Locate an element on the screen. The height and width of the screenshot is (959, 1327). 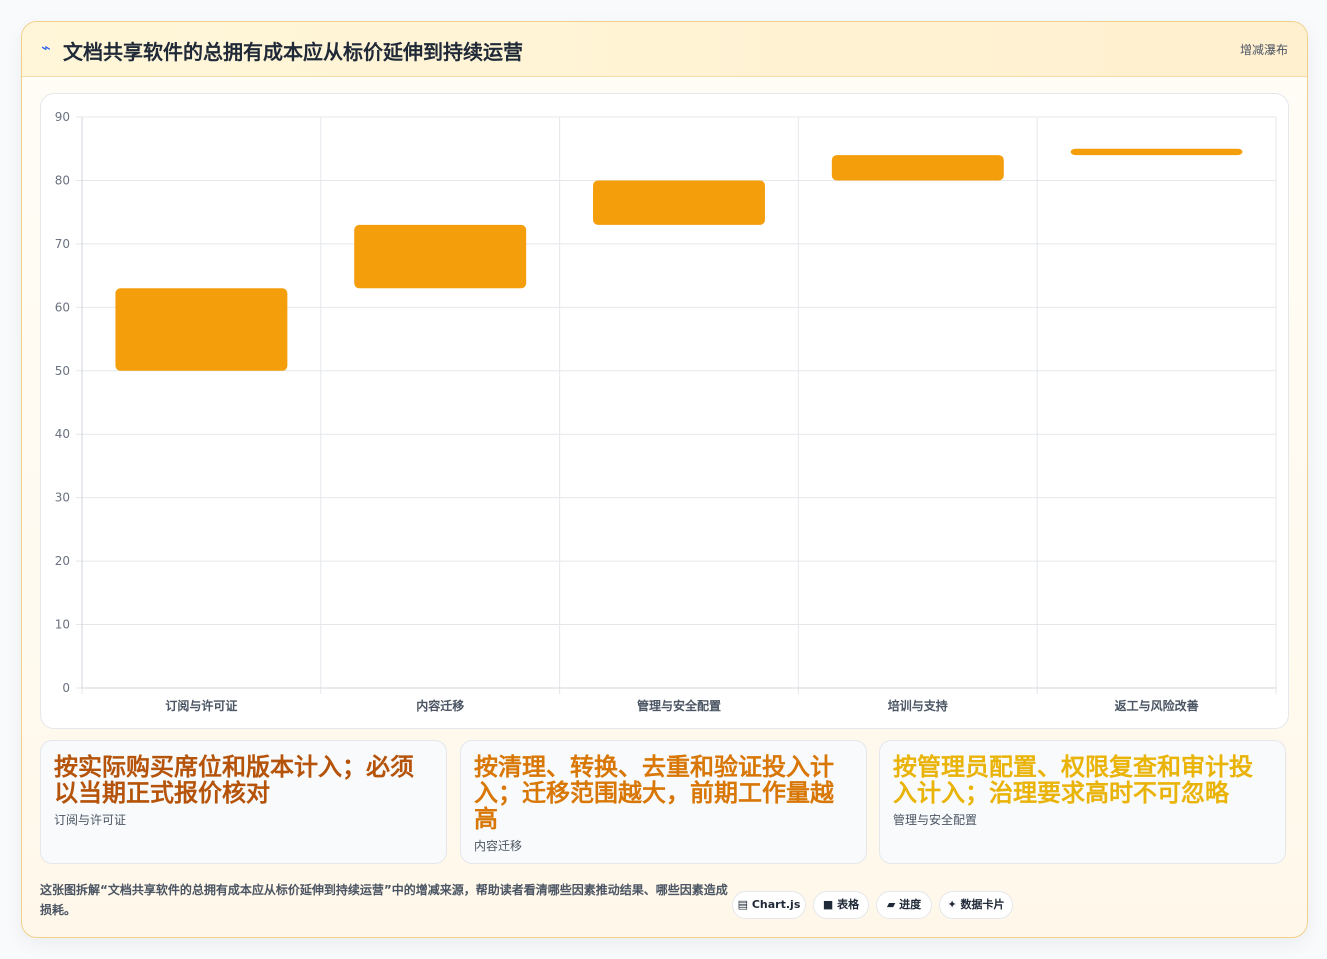
pill-label: Chart.js is located at coordinates (776, 904).